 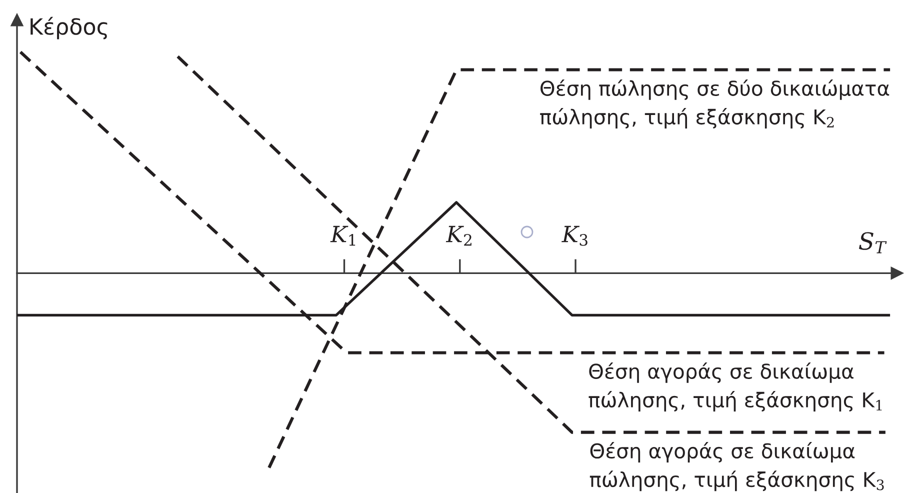 I want to click on x-tick-label: K$_{1}$, so click(x=343, y=236).